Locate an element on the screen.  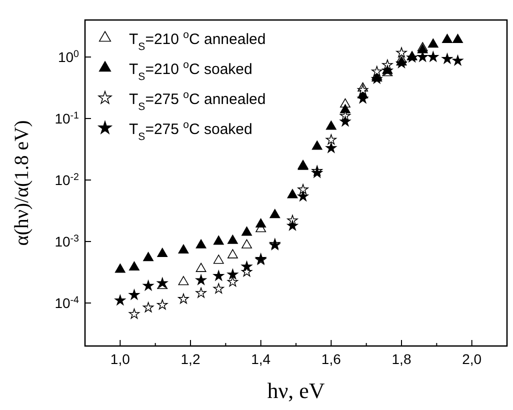
y-tick-label: 10$^{-2}$ is located at coordinates (66, 180).